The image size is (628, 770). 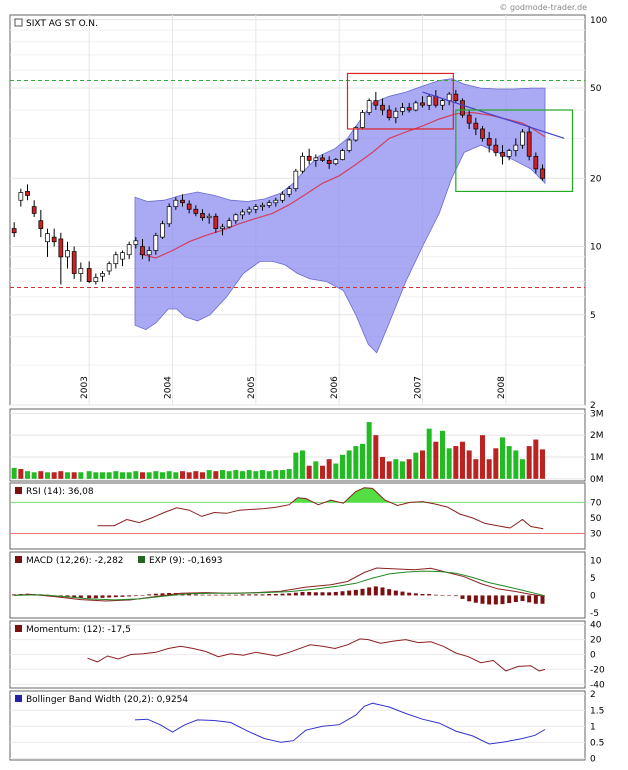 What do you see at coordinates (543, 7) in the screenshot?
I see `source-credit: © godmode-trader.de` at bounding box center [543, 7].